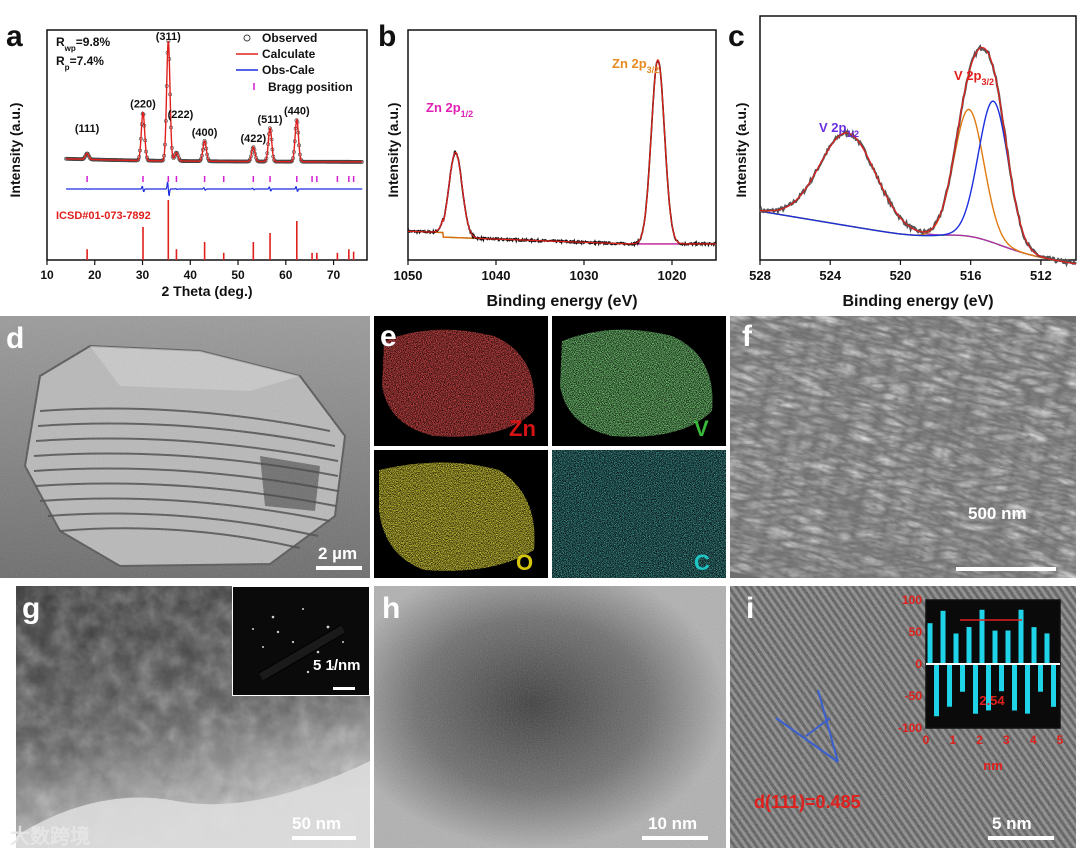  Describe the element at coordinates (839, 129) in the screenshot. I see `v-2p12-label: V 2p1/2` at that location.